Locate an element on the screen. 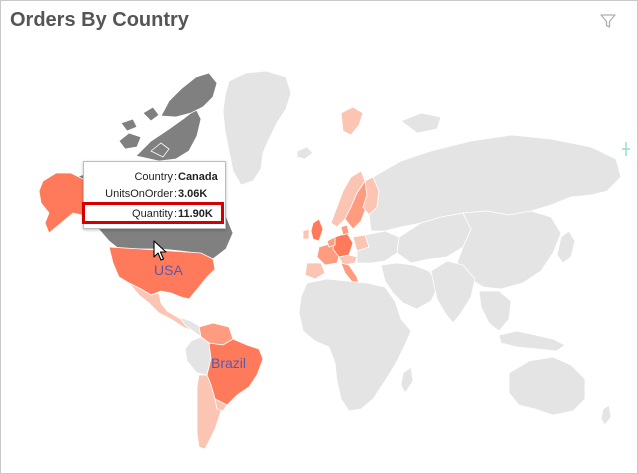  region-germany is located at coordinates (343, 245).